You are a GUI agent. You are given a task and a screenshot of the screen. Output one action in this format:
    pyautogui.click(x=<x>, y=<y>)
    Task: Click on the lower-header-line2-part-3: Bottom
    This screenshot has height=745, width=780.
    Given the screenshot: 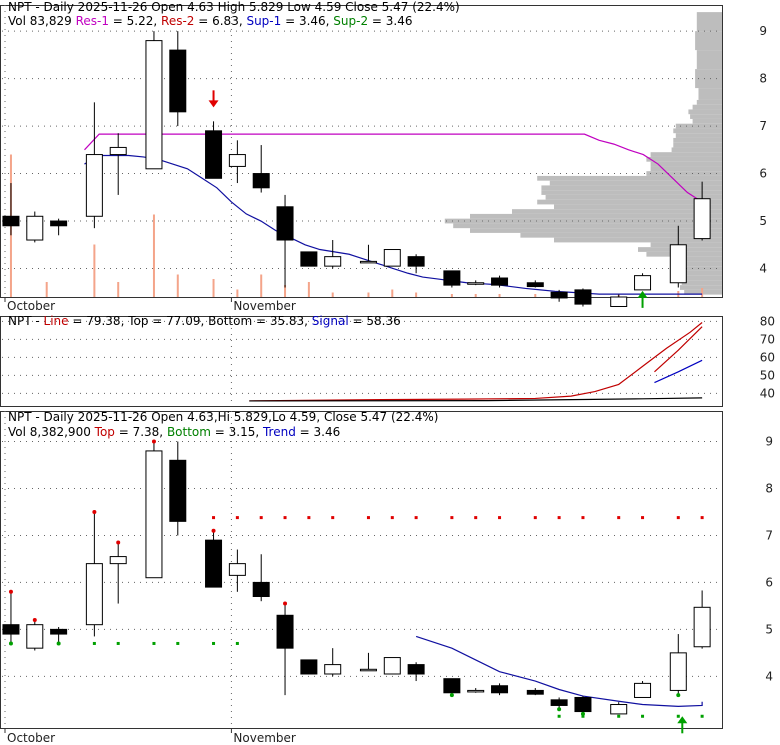 What is the action you would take?
    pyautogui.click(x=189, y=432)
    